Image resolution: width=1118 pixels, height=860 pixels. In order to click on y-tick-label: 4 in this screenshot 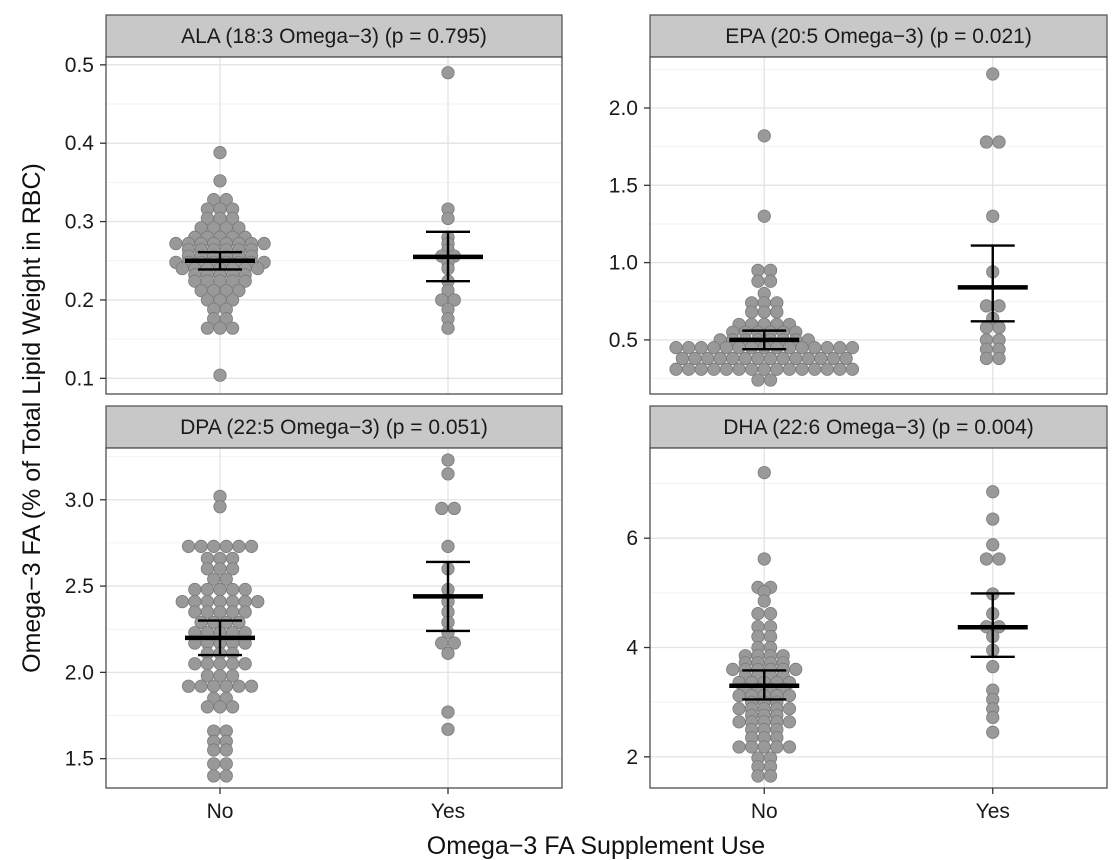, I will do `click(632, 648)`.